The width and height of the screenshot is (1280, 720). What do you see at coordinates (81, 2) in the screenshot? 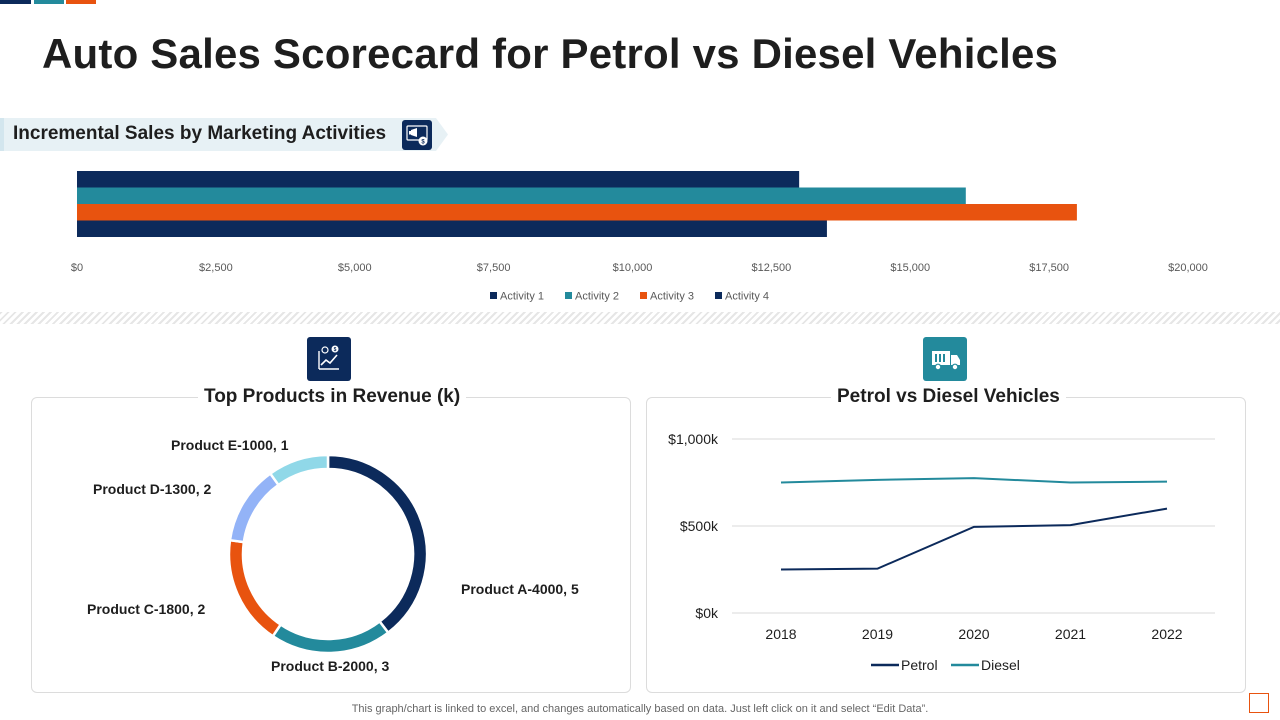
I see `top-strip-orange` at bounding box center [81, 2].